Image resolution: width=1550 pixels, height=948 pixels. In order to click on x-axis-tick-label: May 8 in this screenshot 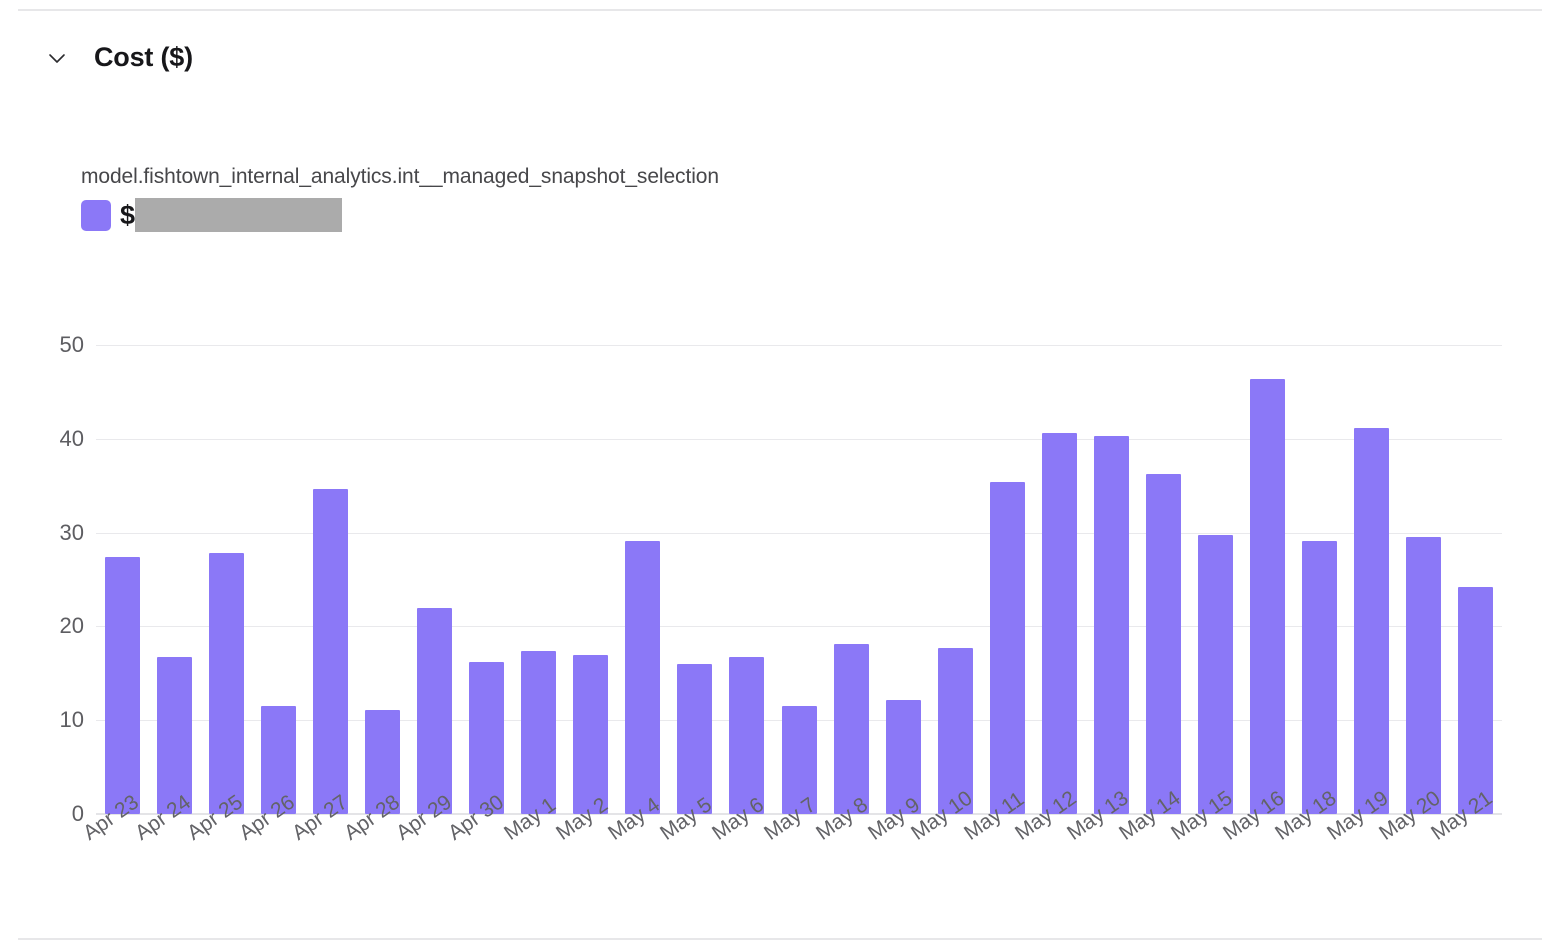, I will do `click(842, 819)`.